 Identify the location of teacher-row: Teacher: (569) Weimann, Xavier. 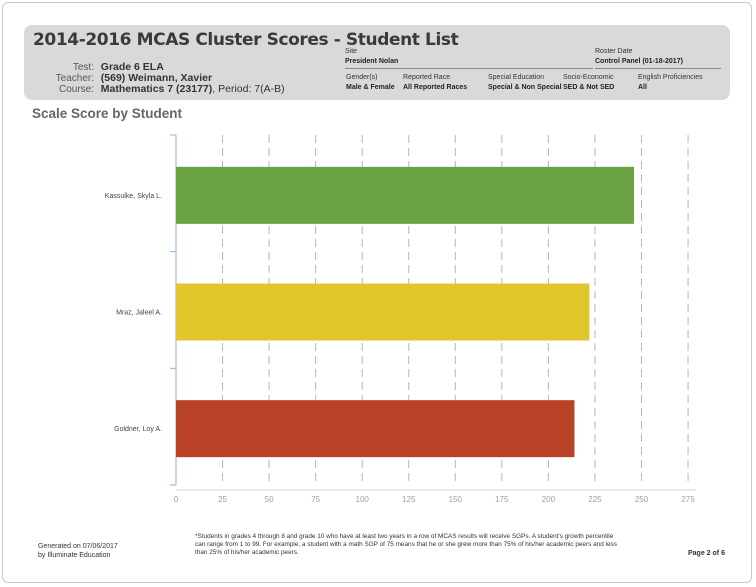
(122, 78).